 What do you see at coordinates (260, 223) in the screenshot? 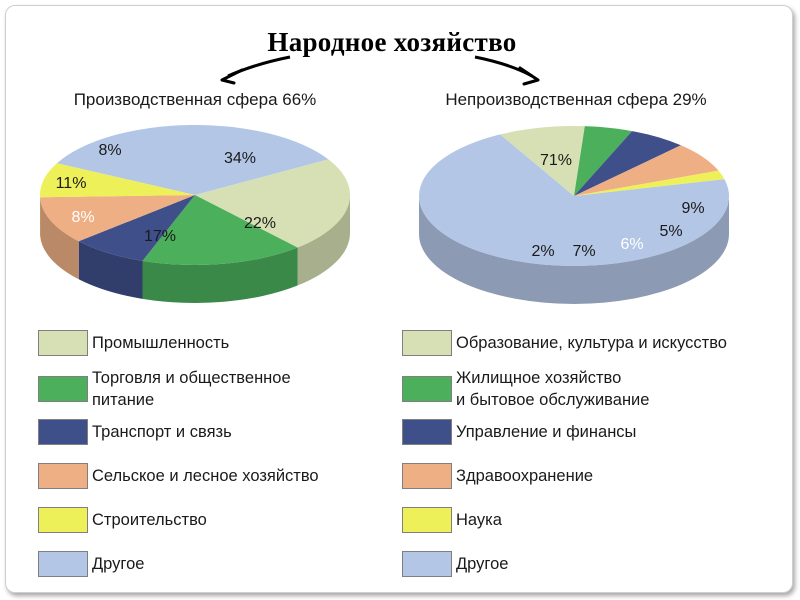
I see `slice-label: 22%` at bounding box center [260, 223].